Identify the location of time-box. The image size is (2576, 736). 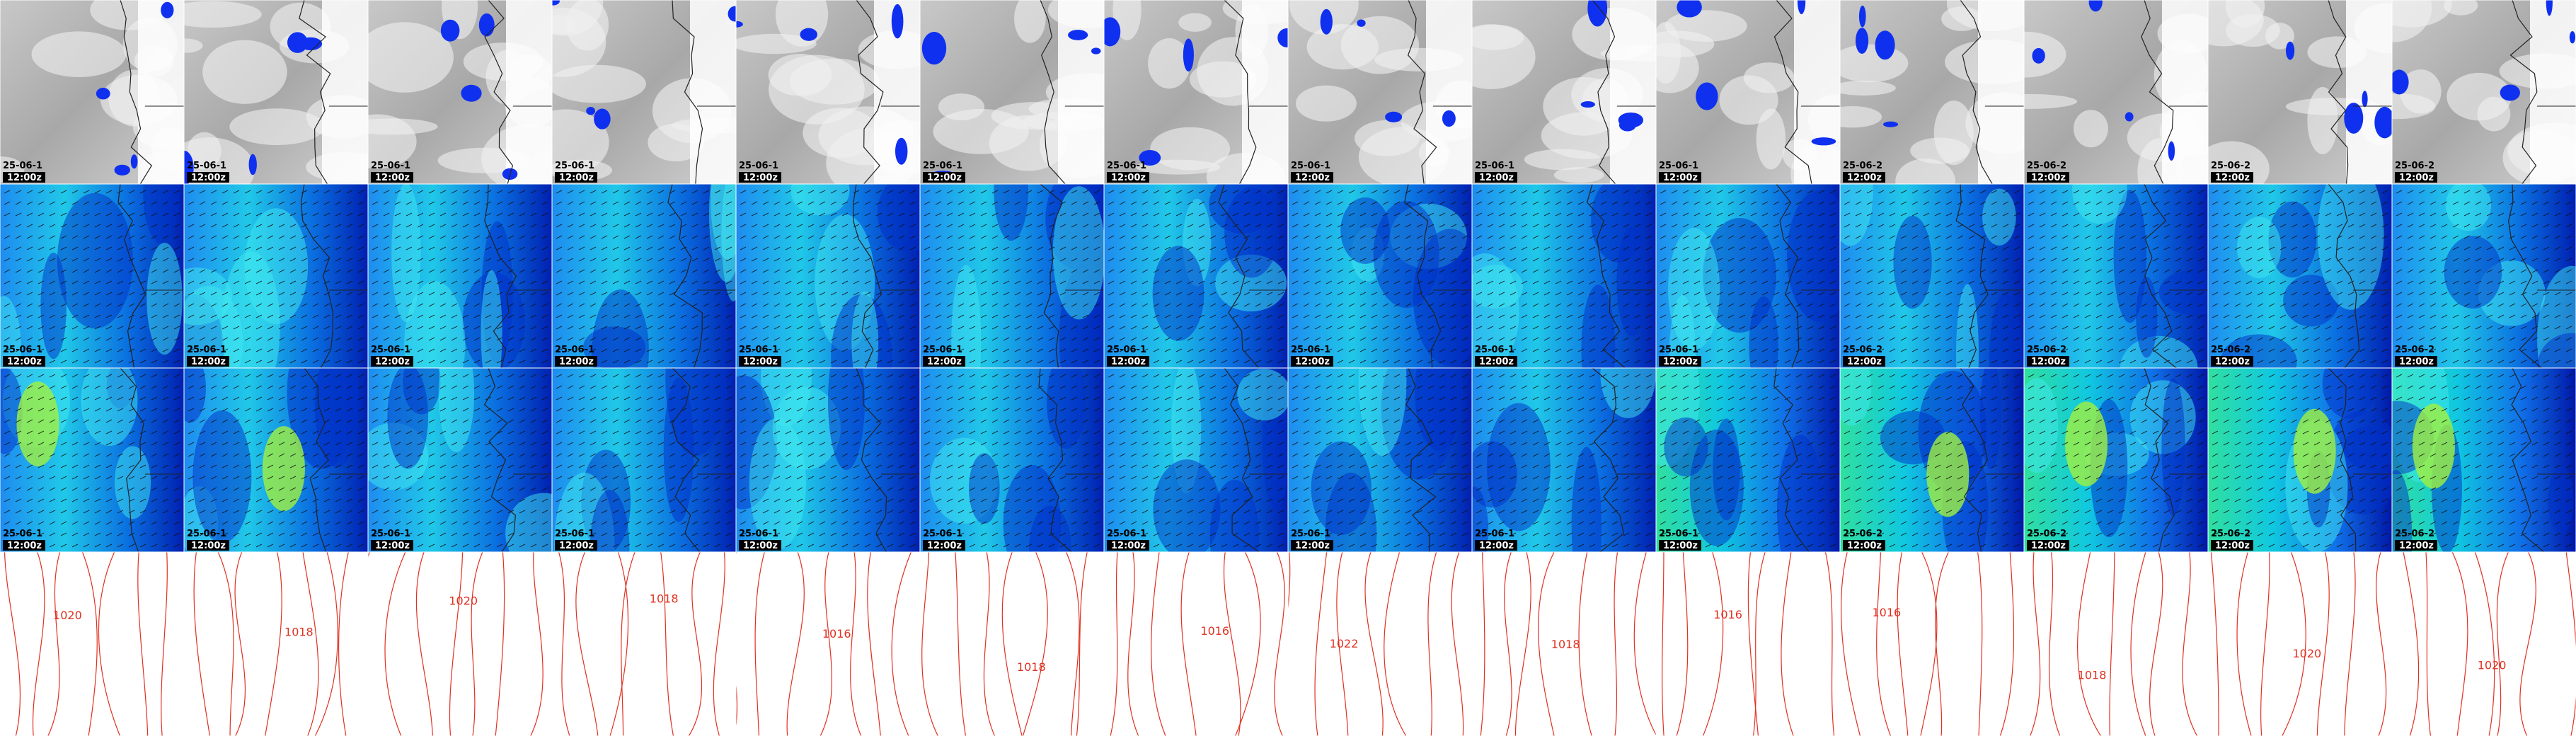
(1680, 362).